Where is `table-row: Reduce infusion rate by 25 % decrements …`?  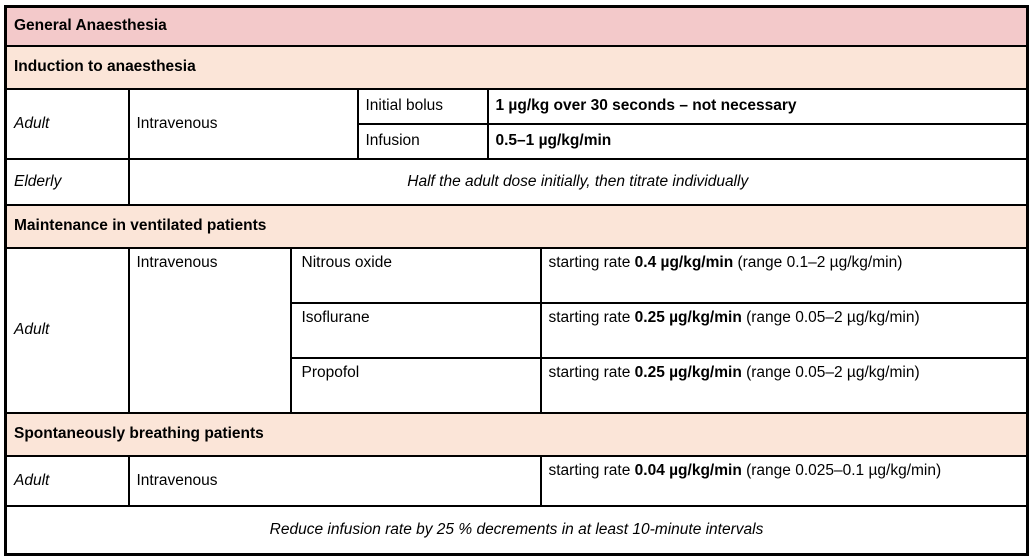 table-row: Reduce infusion rate by 25 % decrements … is located at coordinates (516, 530).